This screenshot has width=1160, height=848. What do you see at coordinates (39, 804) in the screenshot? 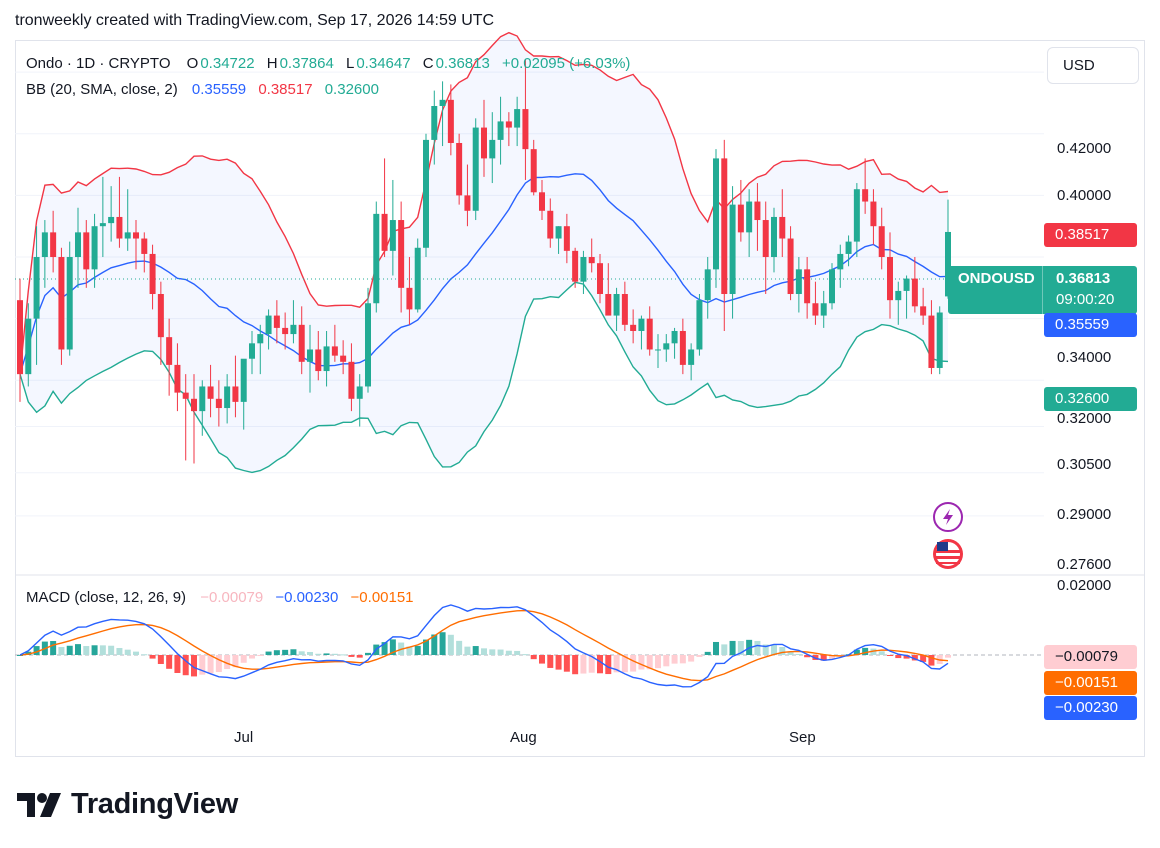
I see `tradingview-logo-icon` at bounding box center [39, 804].